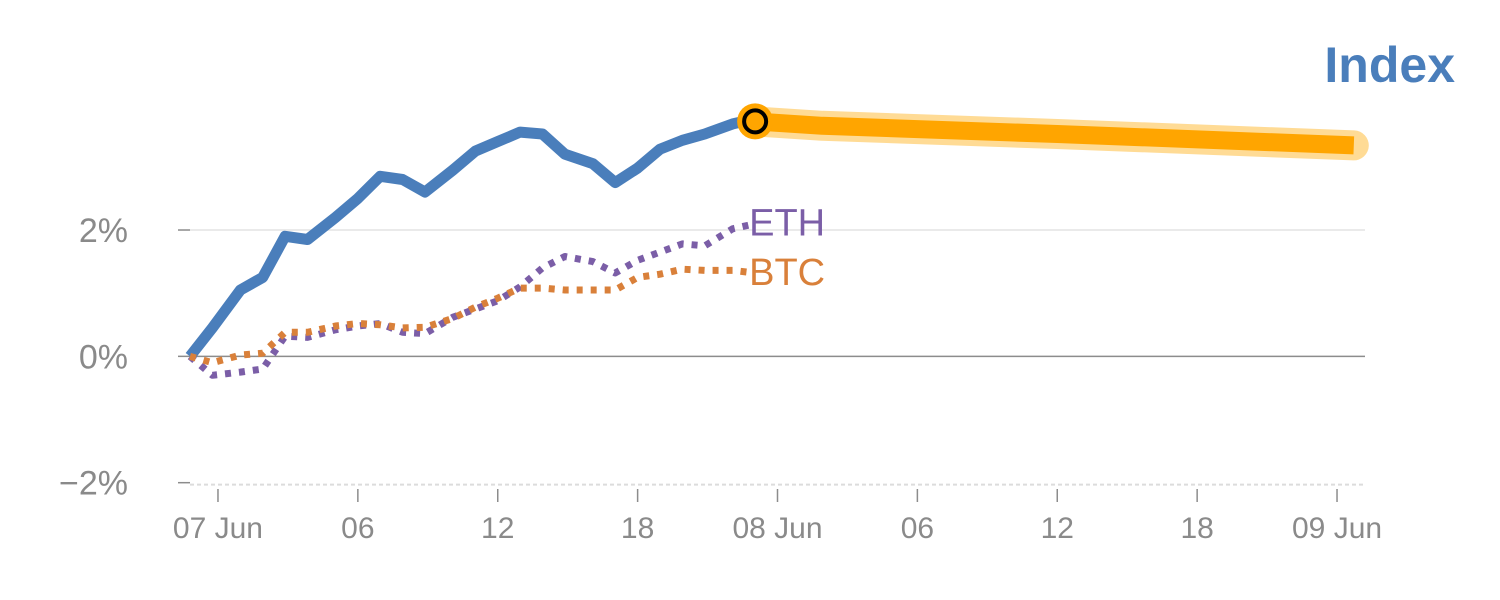 Image resolution: width=1500 pixels, height=600 pixels. Describe the element at coordinates (755, 121) in the screenshot. I see `current-point-marker` at that location.